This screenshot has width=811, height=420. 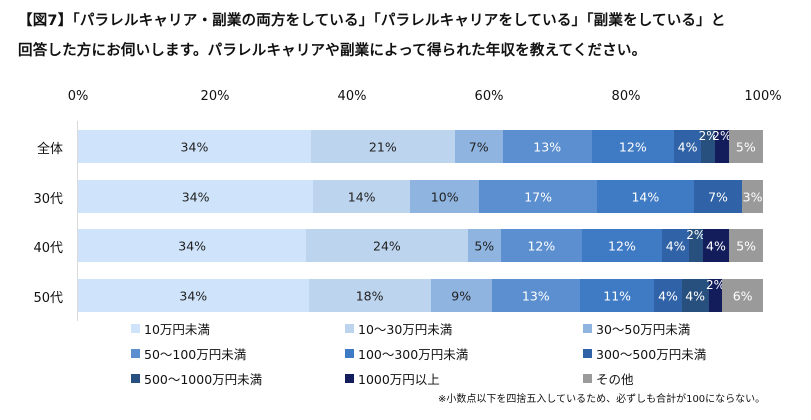 I want to click on legend-item: 100〜300万円未満, so click(x=406, y=353).